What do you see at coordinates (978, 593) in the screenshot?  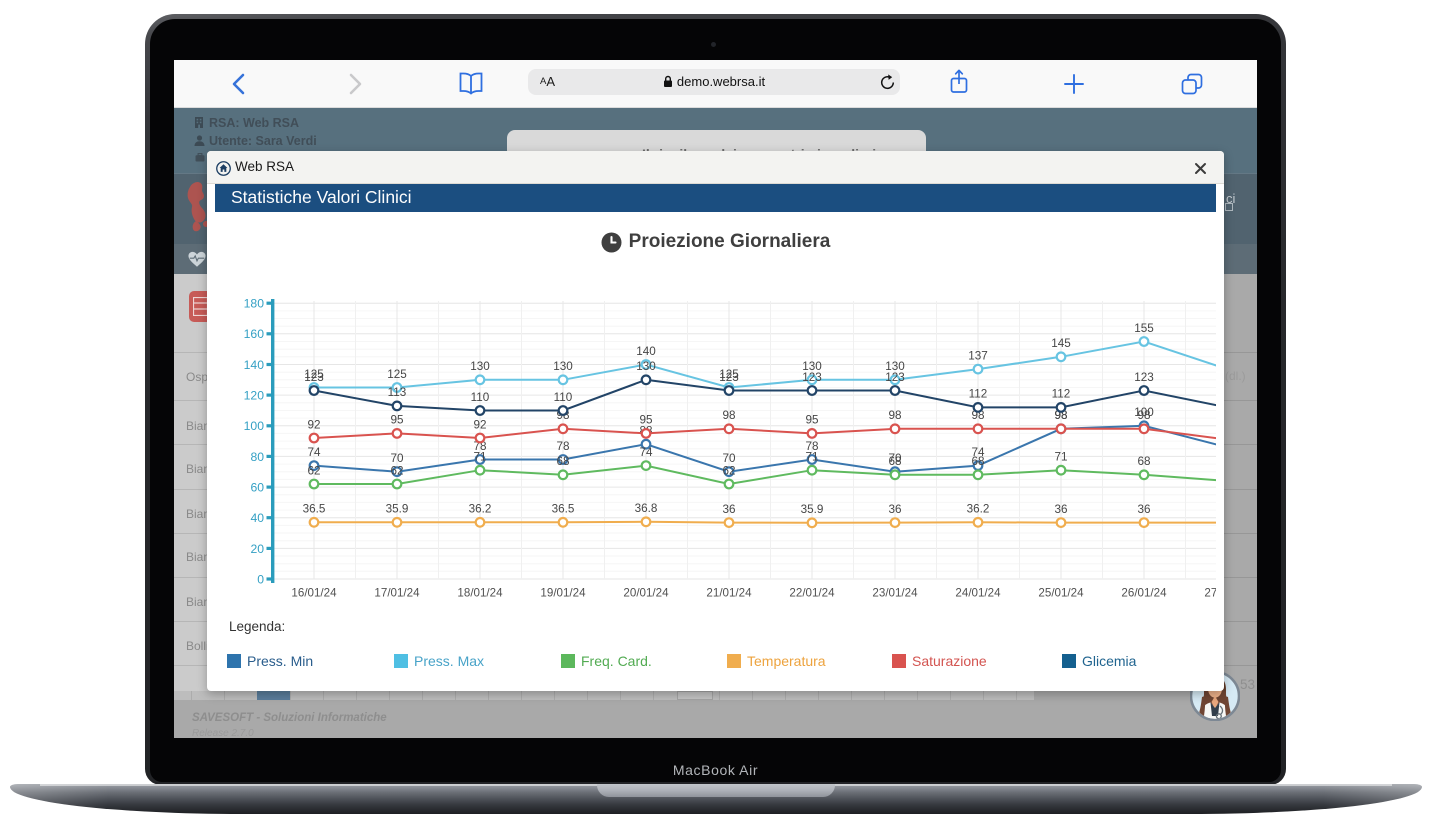 I see `svg-text: 24/01/24` at bounding box center [978, 593].